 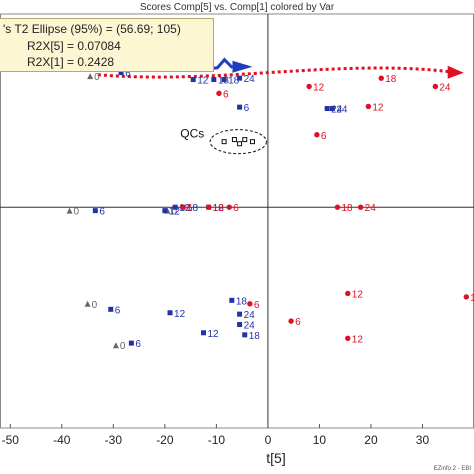 What do you see at coordinates (114, 440) in the screenshot?
I see `x-tick-label: -30` at bounding box center [114, 440].